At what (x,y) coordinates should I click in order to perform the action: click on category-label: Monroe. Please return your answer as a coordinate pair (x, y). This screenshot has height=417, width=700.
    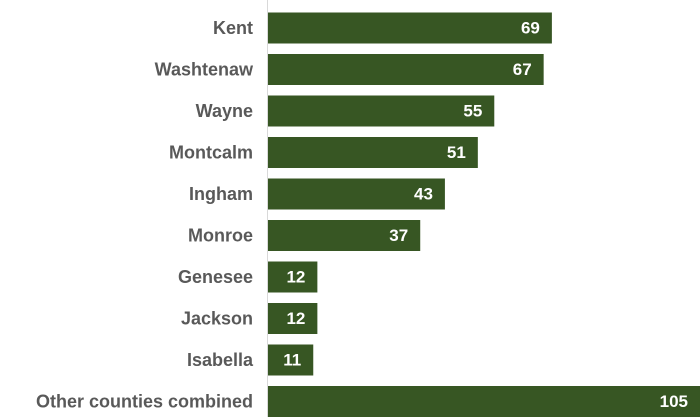
    Looking at the image, I should click on (220, 236).